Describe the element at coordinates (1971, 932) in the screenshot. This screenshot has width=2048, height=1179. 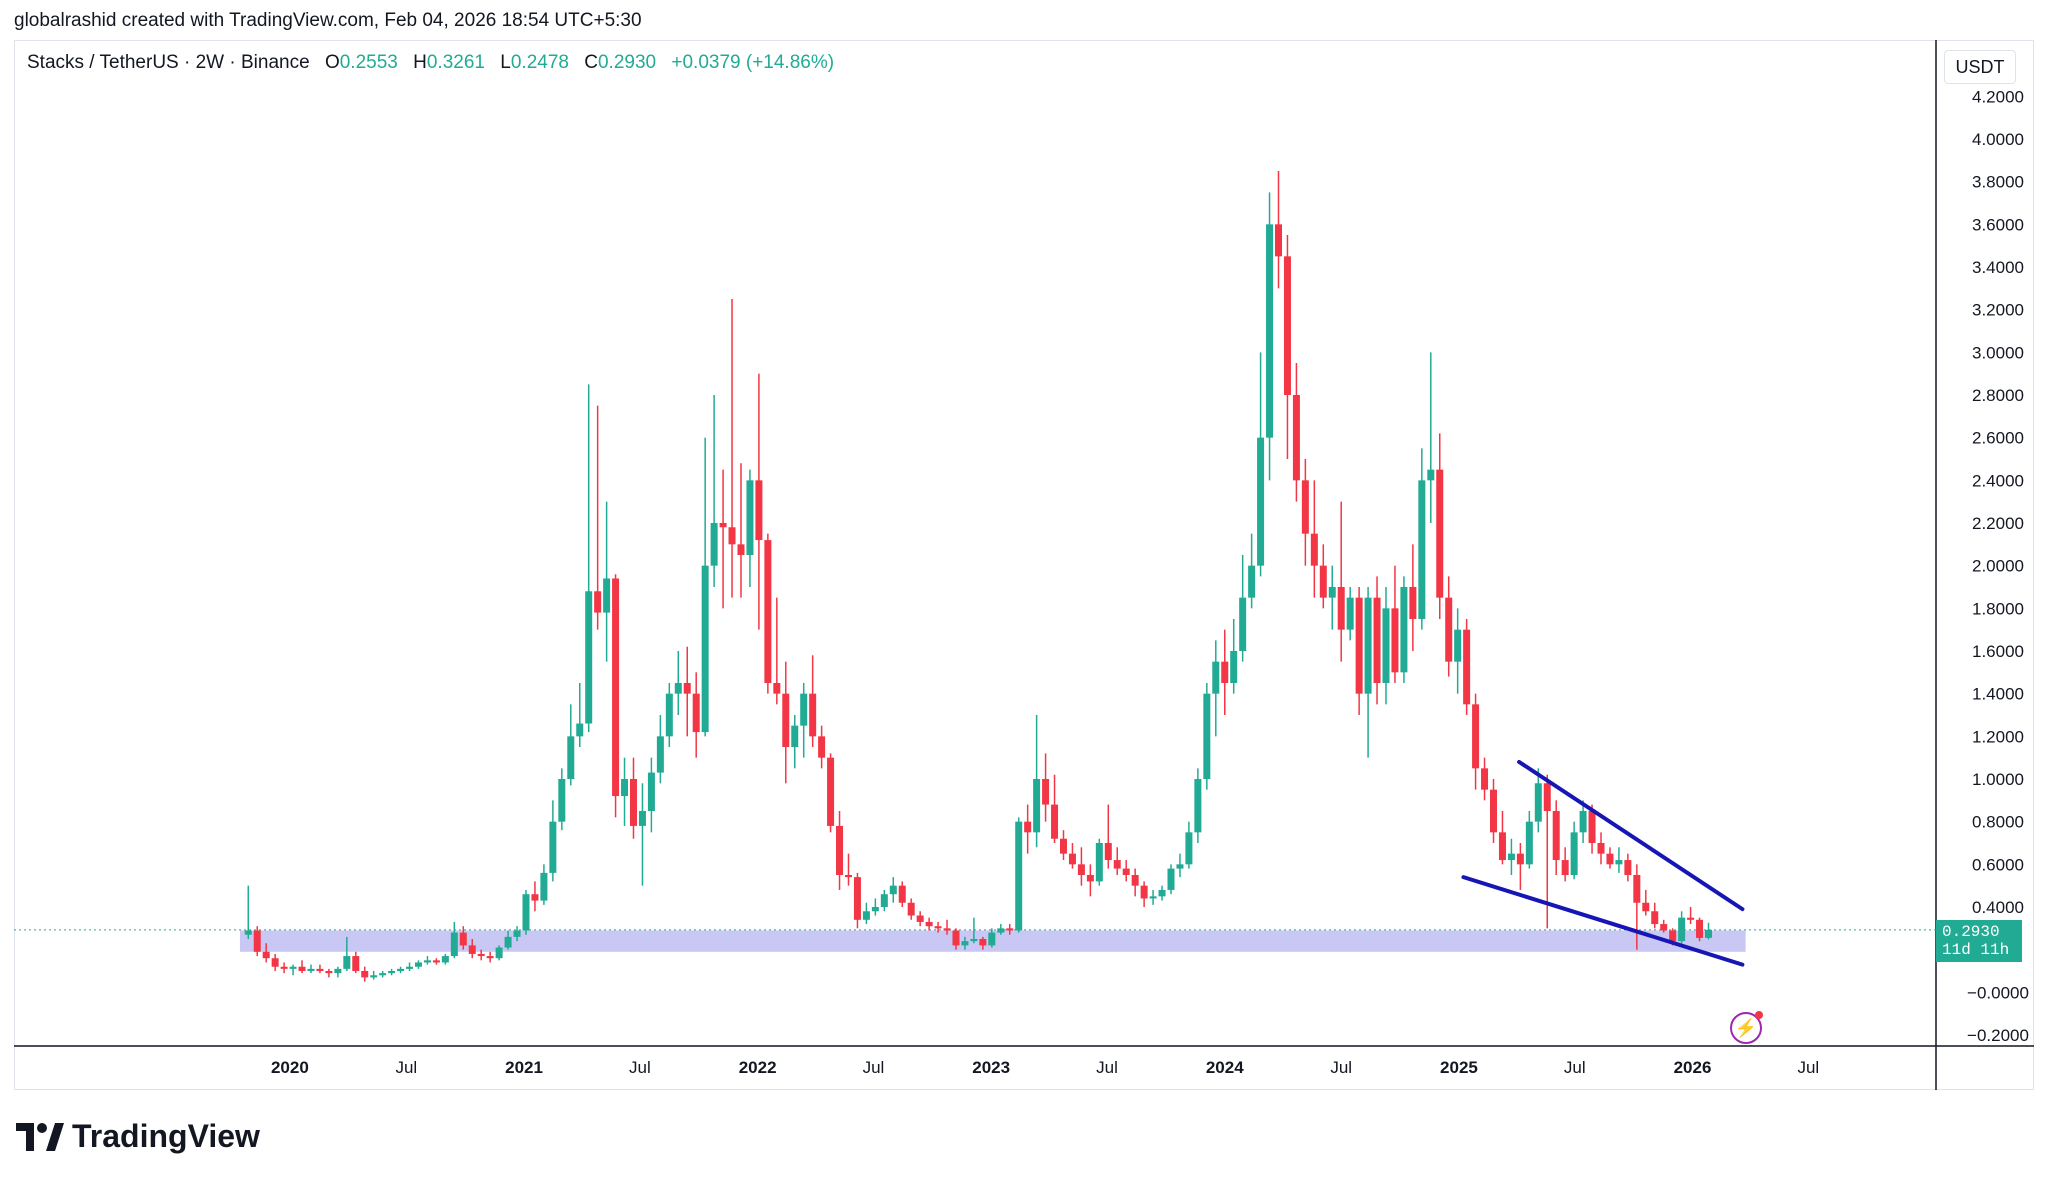
I see `last-price-value: 0.2930` at that location.